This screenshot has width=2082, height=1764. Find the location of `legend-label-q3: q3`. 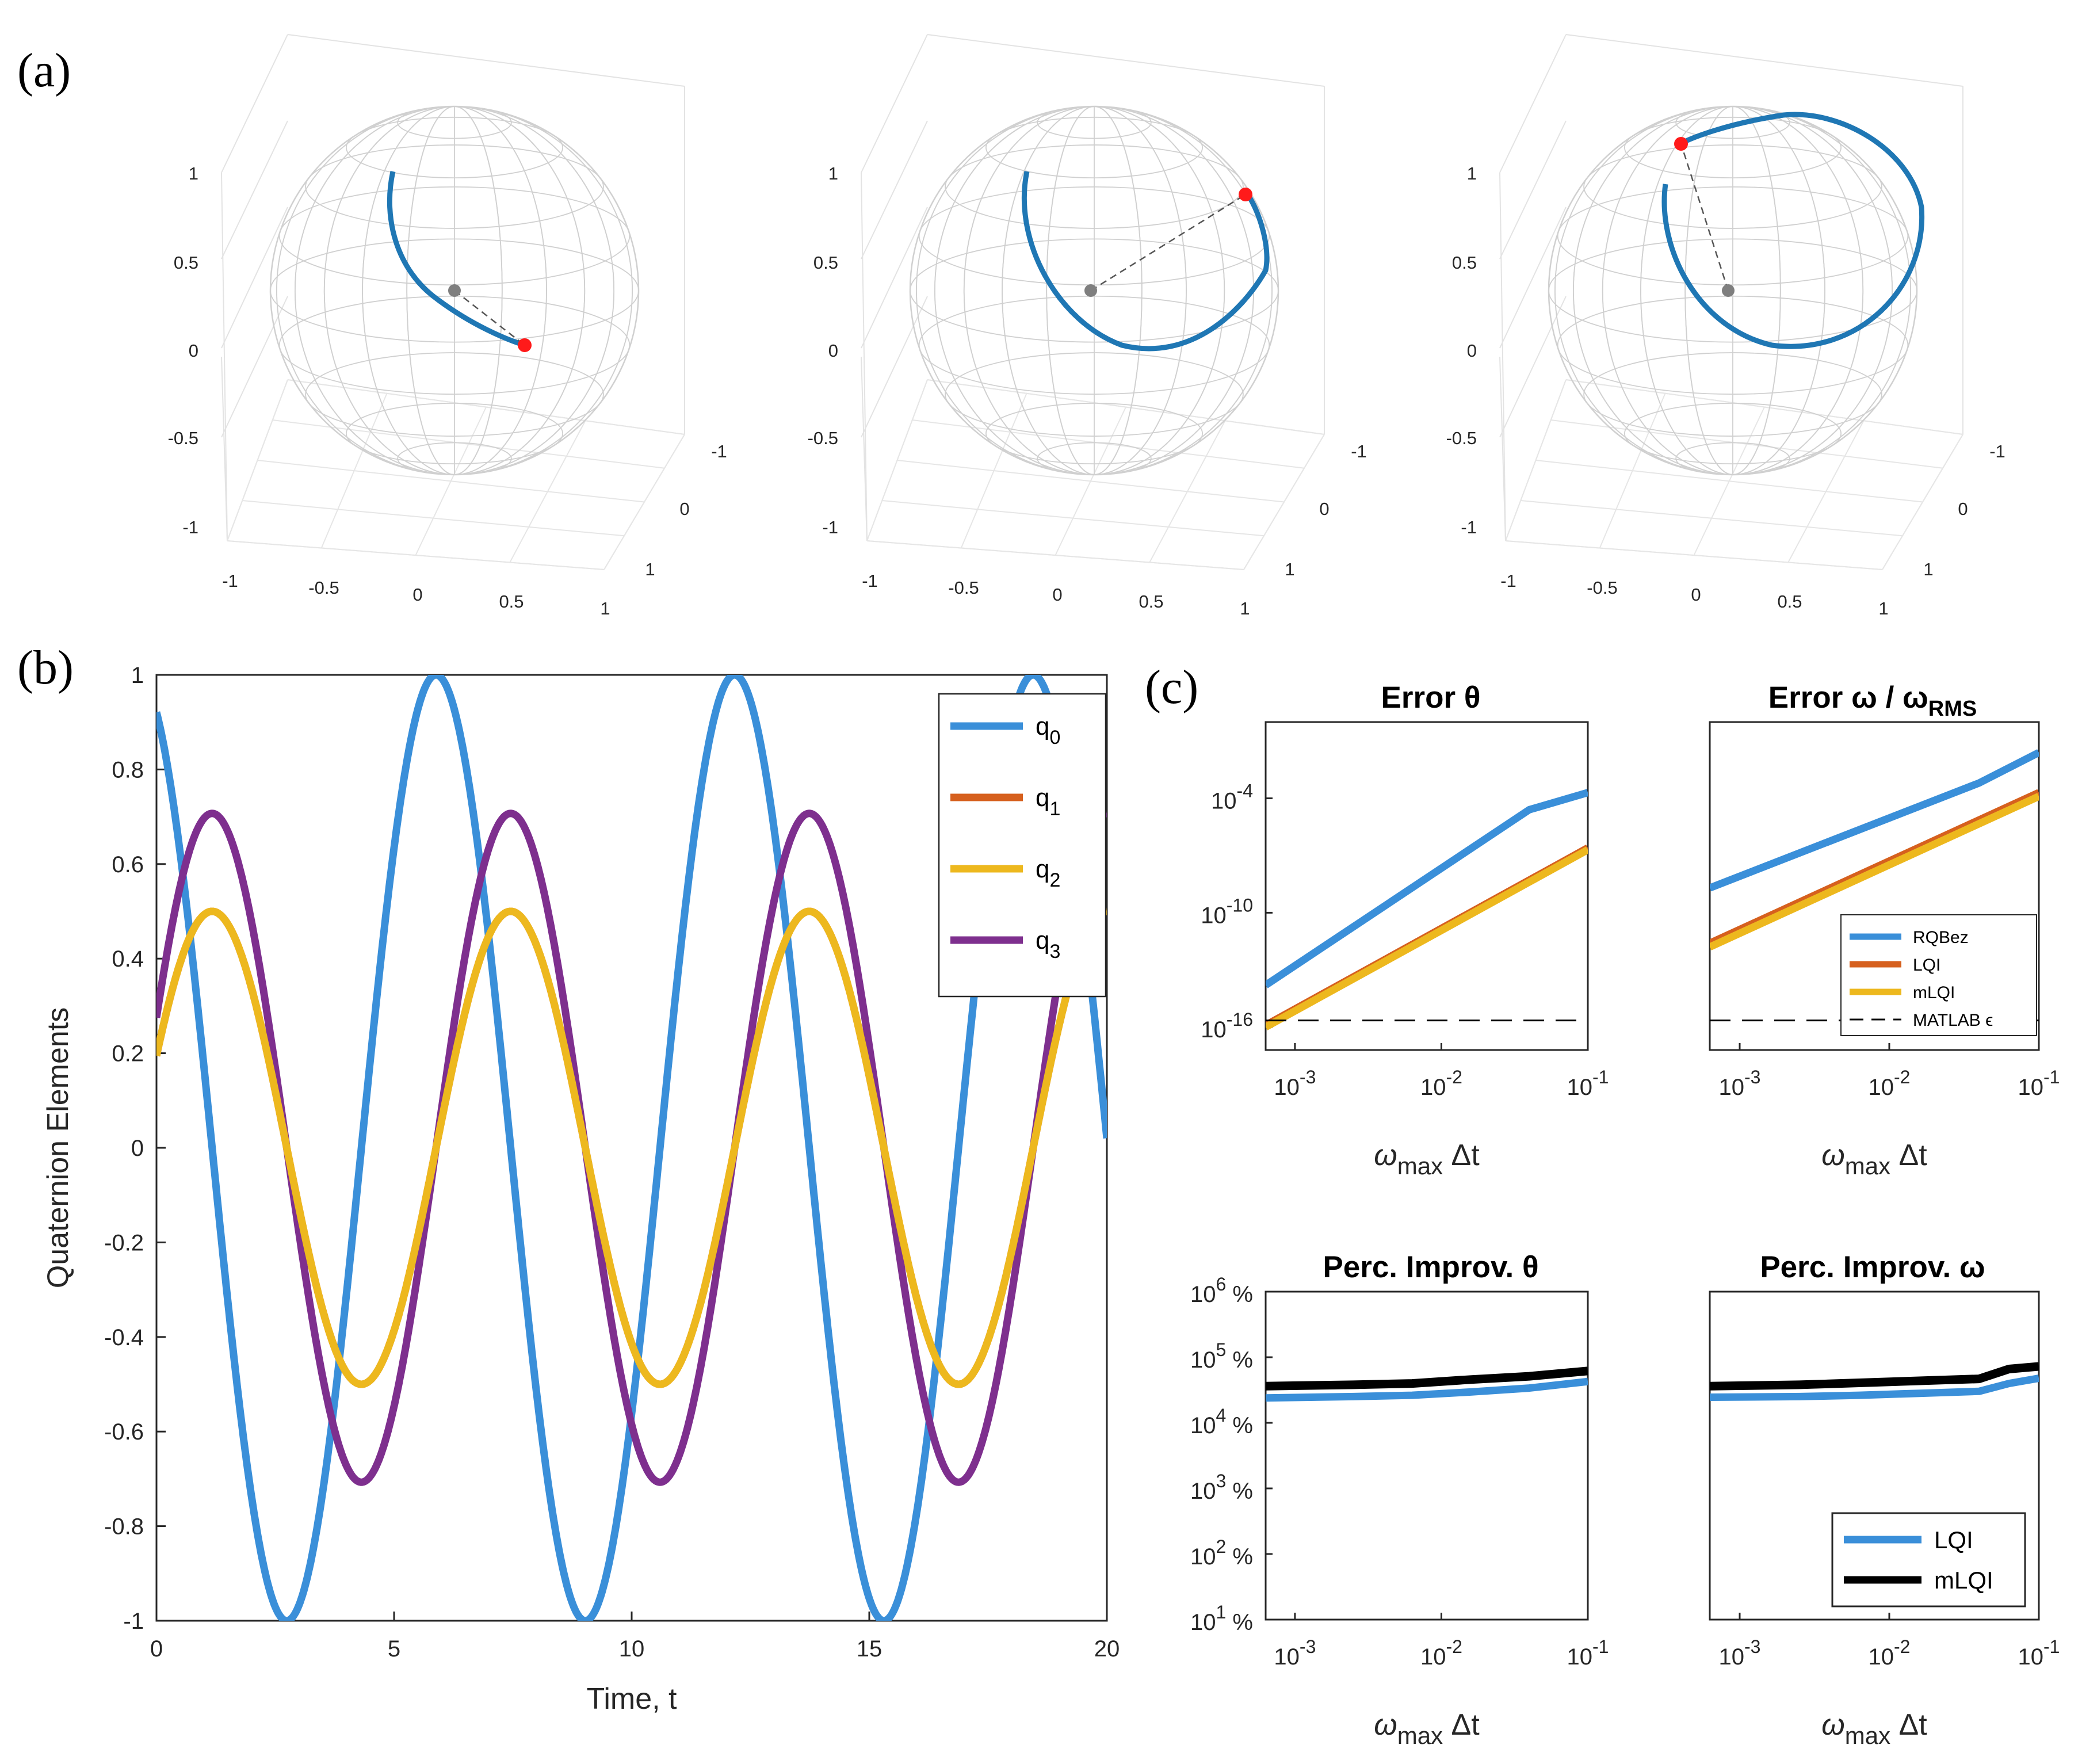

legend-label-q3: q3 is located at coordinates (1048, 944).